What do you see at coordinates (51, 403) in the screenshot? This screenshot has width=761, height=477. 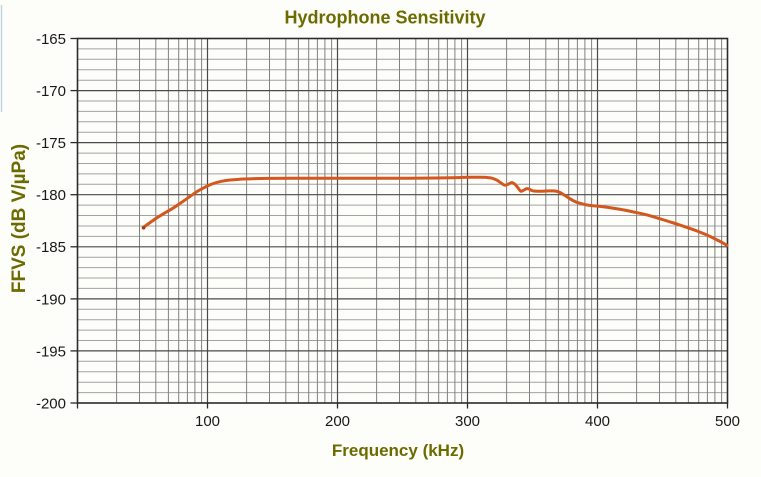 I see `svg-text: -200` at bounding box center [51, 403].